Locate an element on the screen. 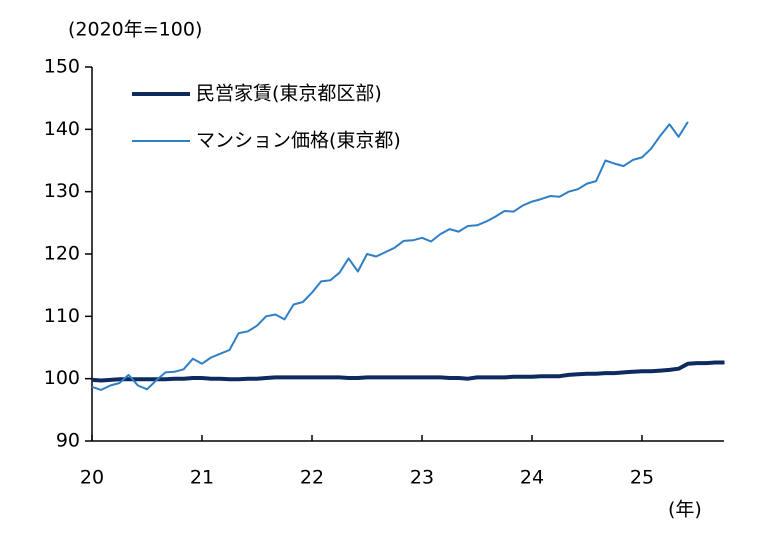 The height and width of the screenshot is (543, 757). x-tick-label: 23 is located at coordinates (422, 478).